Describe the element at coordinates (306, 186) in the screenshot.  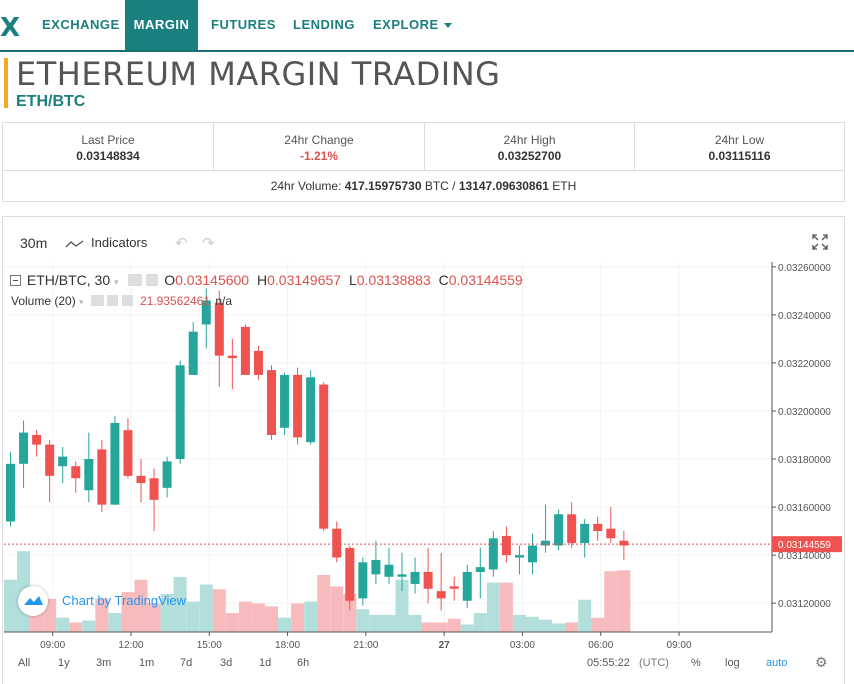
I see `volume-label: 24hr Volume:` at that location.